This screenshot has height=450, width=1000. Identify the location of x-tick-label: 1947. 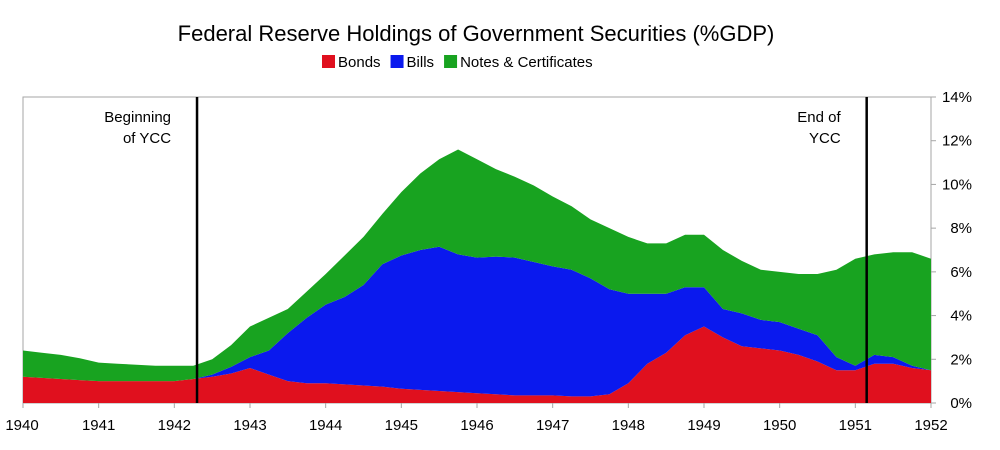
(552, 425).